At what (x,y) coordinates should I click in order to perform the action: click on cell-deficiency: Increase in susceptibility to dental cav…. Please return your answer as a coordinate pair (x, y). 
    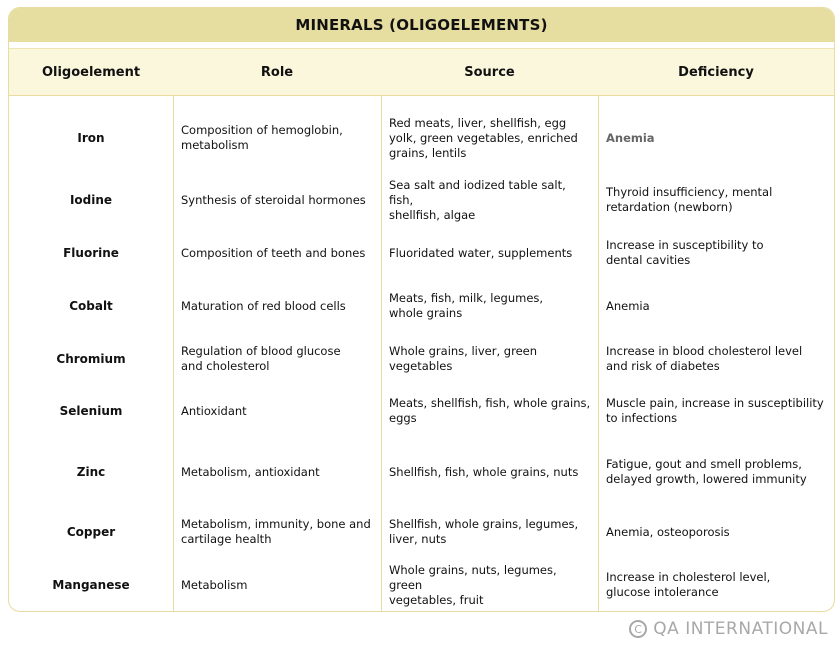
    Looking at the image, I should click on (685, 252).